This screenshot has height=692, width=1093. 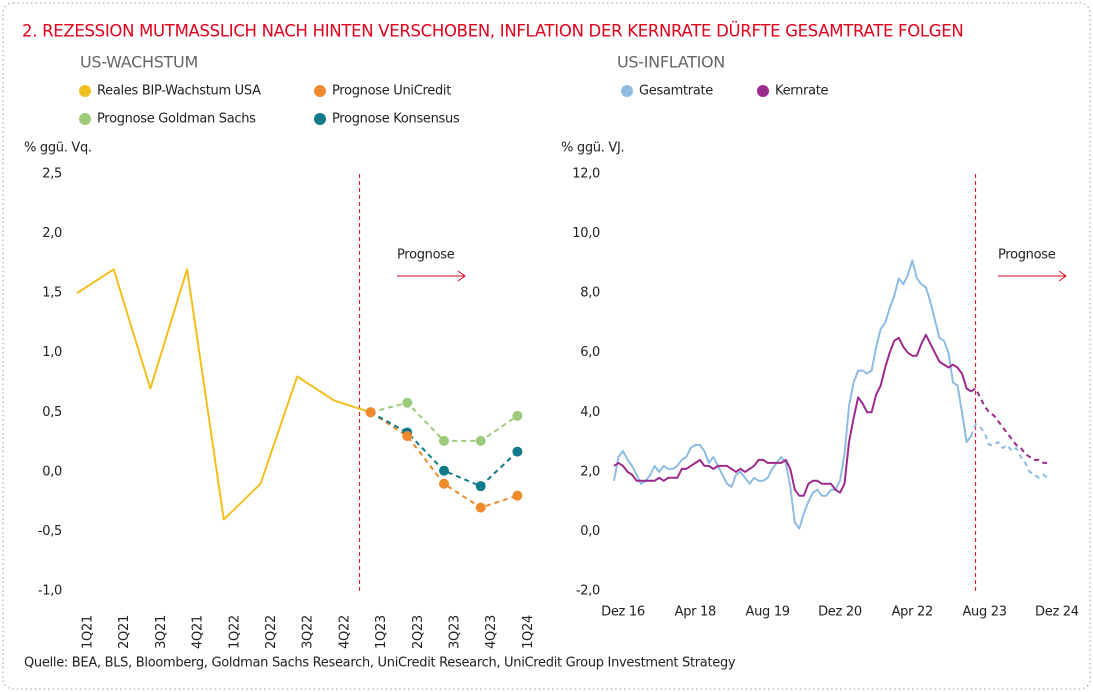 What do you see at coordinates (491, 632) in the screenshot?
I see `x-tick-label: 4Q23` at bounding box center [491, 632].